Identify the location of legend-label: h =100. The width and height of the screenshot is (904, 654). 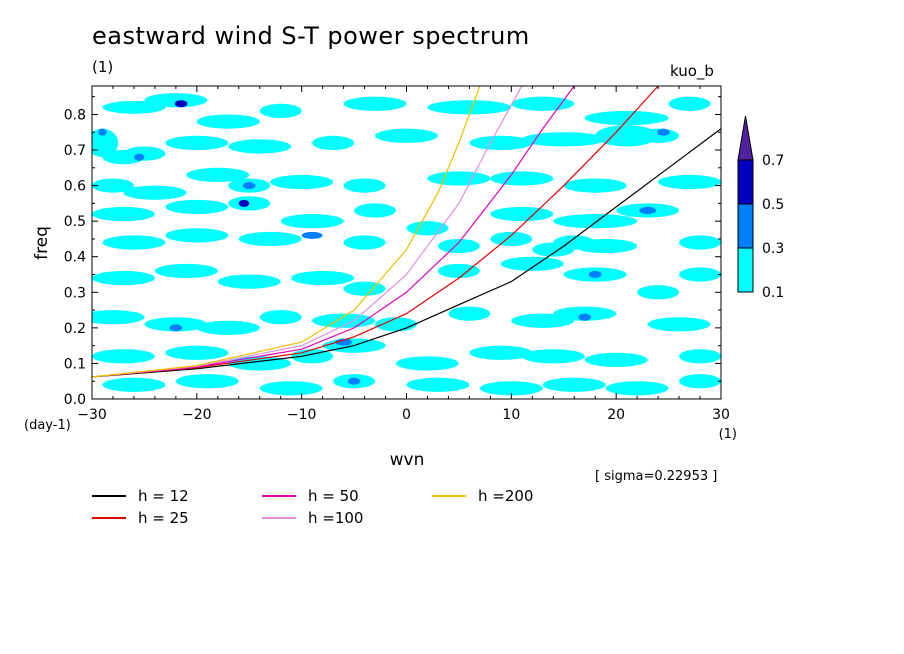
(336, 518).